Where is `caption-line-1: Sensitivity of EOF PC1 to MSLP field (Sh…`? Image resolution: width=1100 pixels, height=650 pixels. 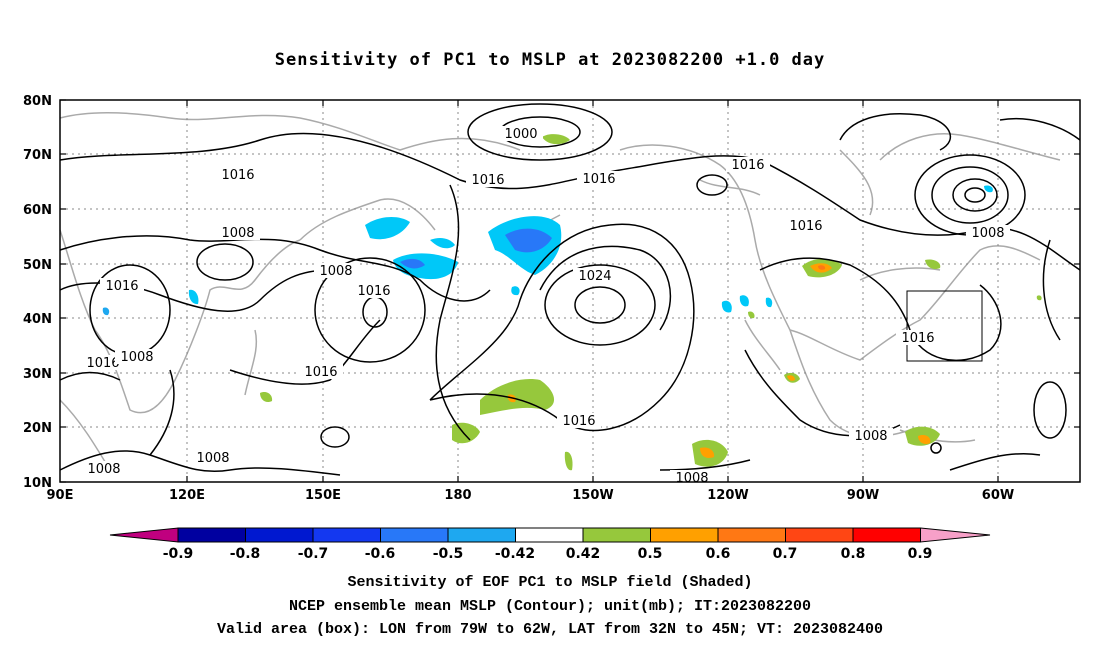
caption-line-1: Sensitivity of EOF PC1 to MSLP field (Sh… is located at coordinates (550, 582).